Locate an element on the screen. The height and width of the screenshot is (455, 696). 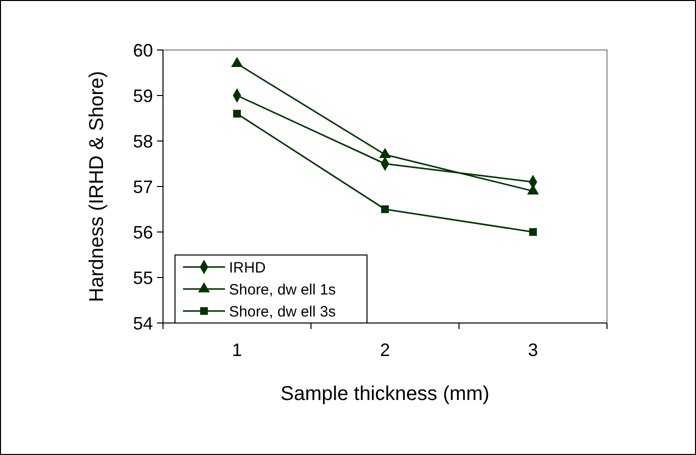
y-tick-label: 56 is located at coordinates (142, 232).